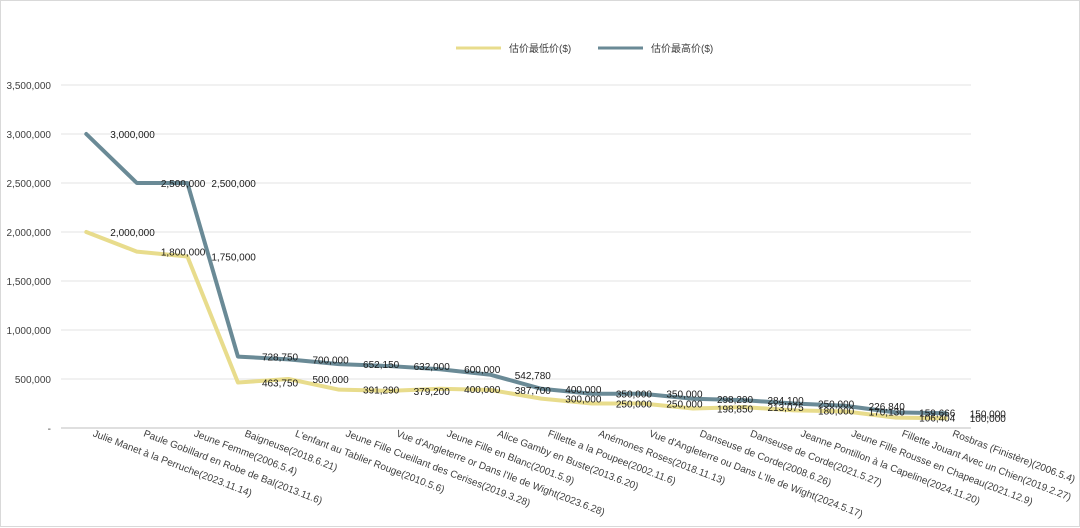  I want to click on y-tick-label: -, so click(49, 429).